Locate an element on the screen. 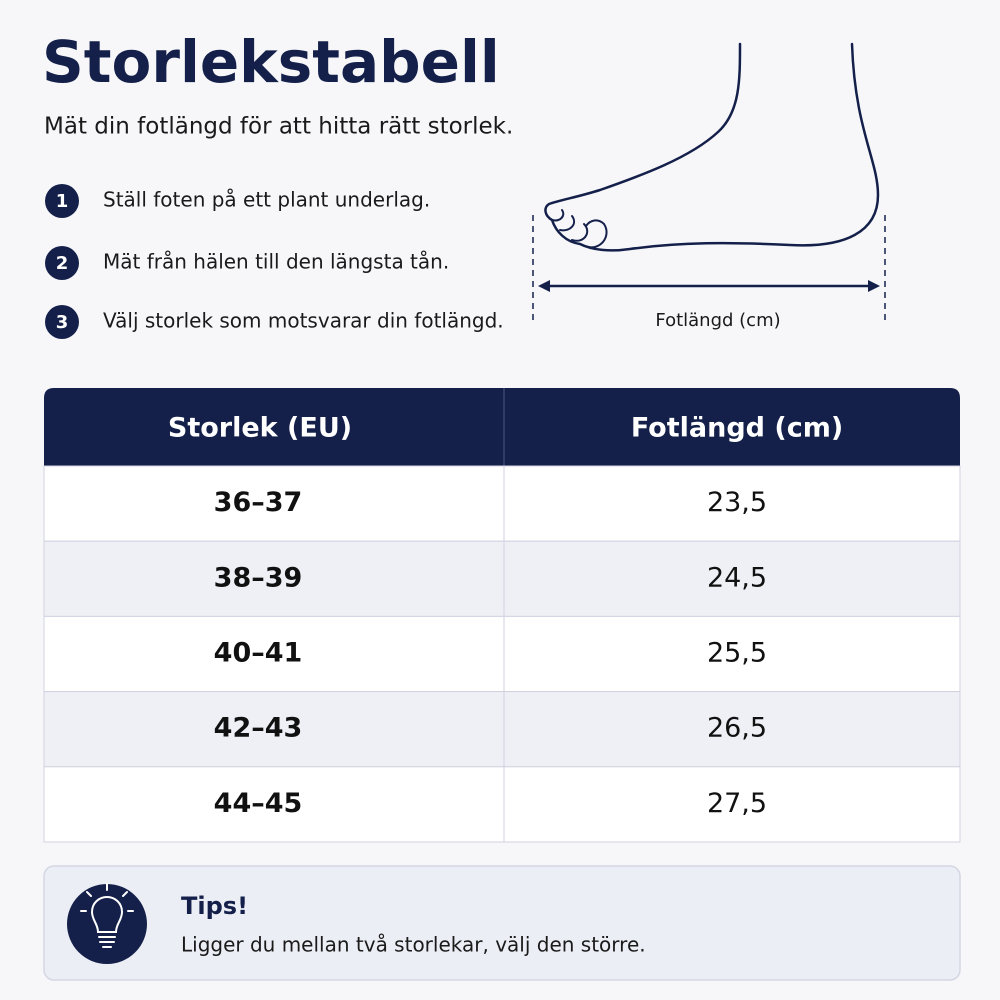 Image resolution: width=1000 pixels, height=1000 pixels. foot-diagram is located at coordinates (712, 147).